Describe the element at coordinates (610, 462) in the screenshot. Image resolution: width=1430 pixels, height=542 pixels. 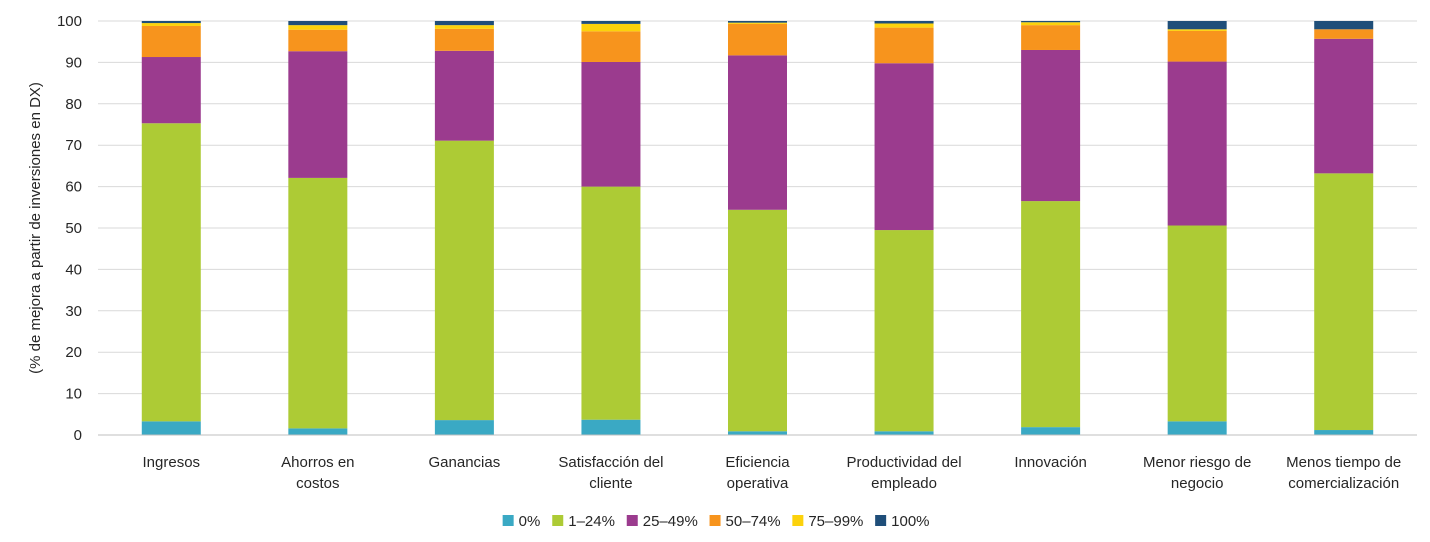
I see `x-category-label: Satisfacción del` at that location.